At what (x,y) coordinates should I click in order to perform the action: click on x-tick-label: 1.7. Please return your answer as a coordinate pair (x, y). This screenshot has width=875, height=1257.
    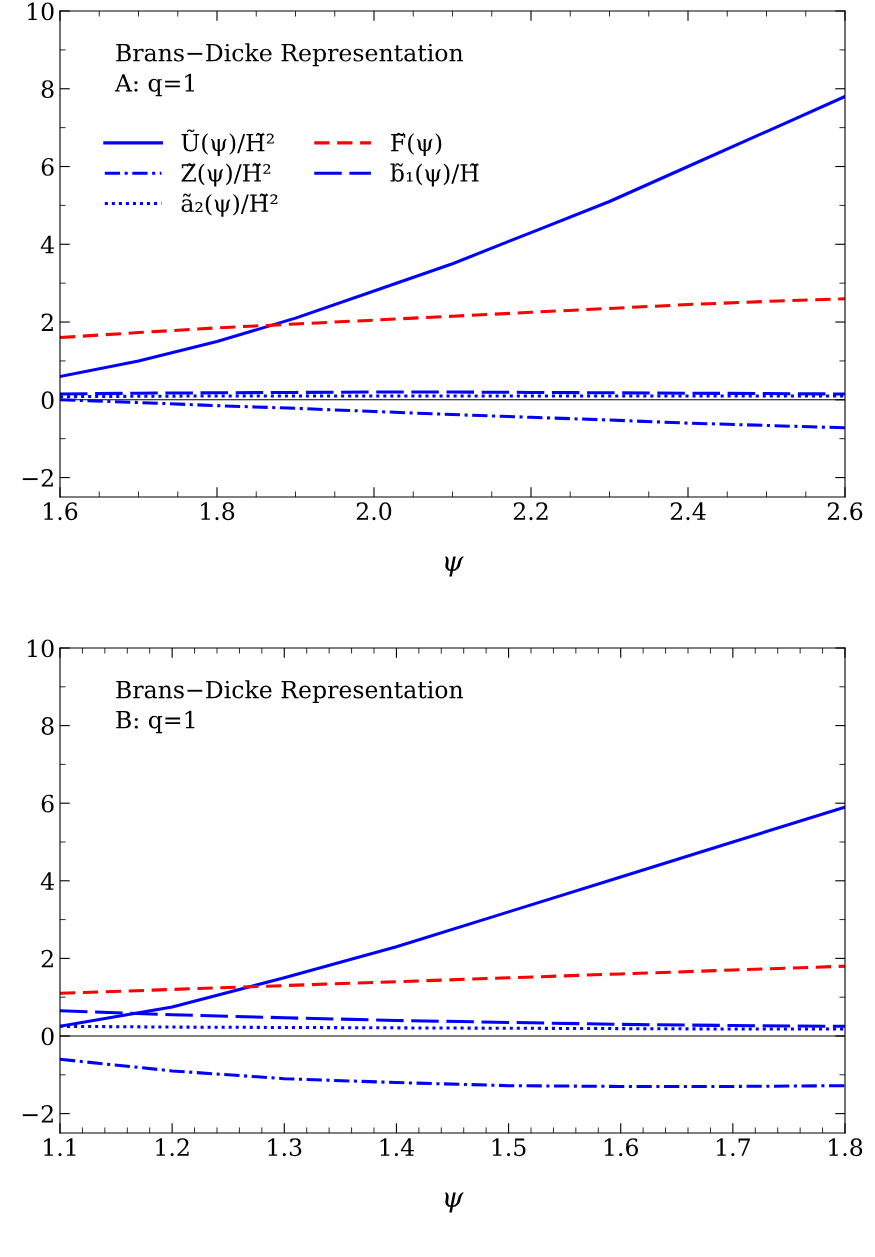
    Looking at the image, I should click on (733, 1147).